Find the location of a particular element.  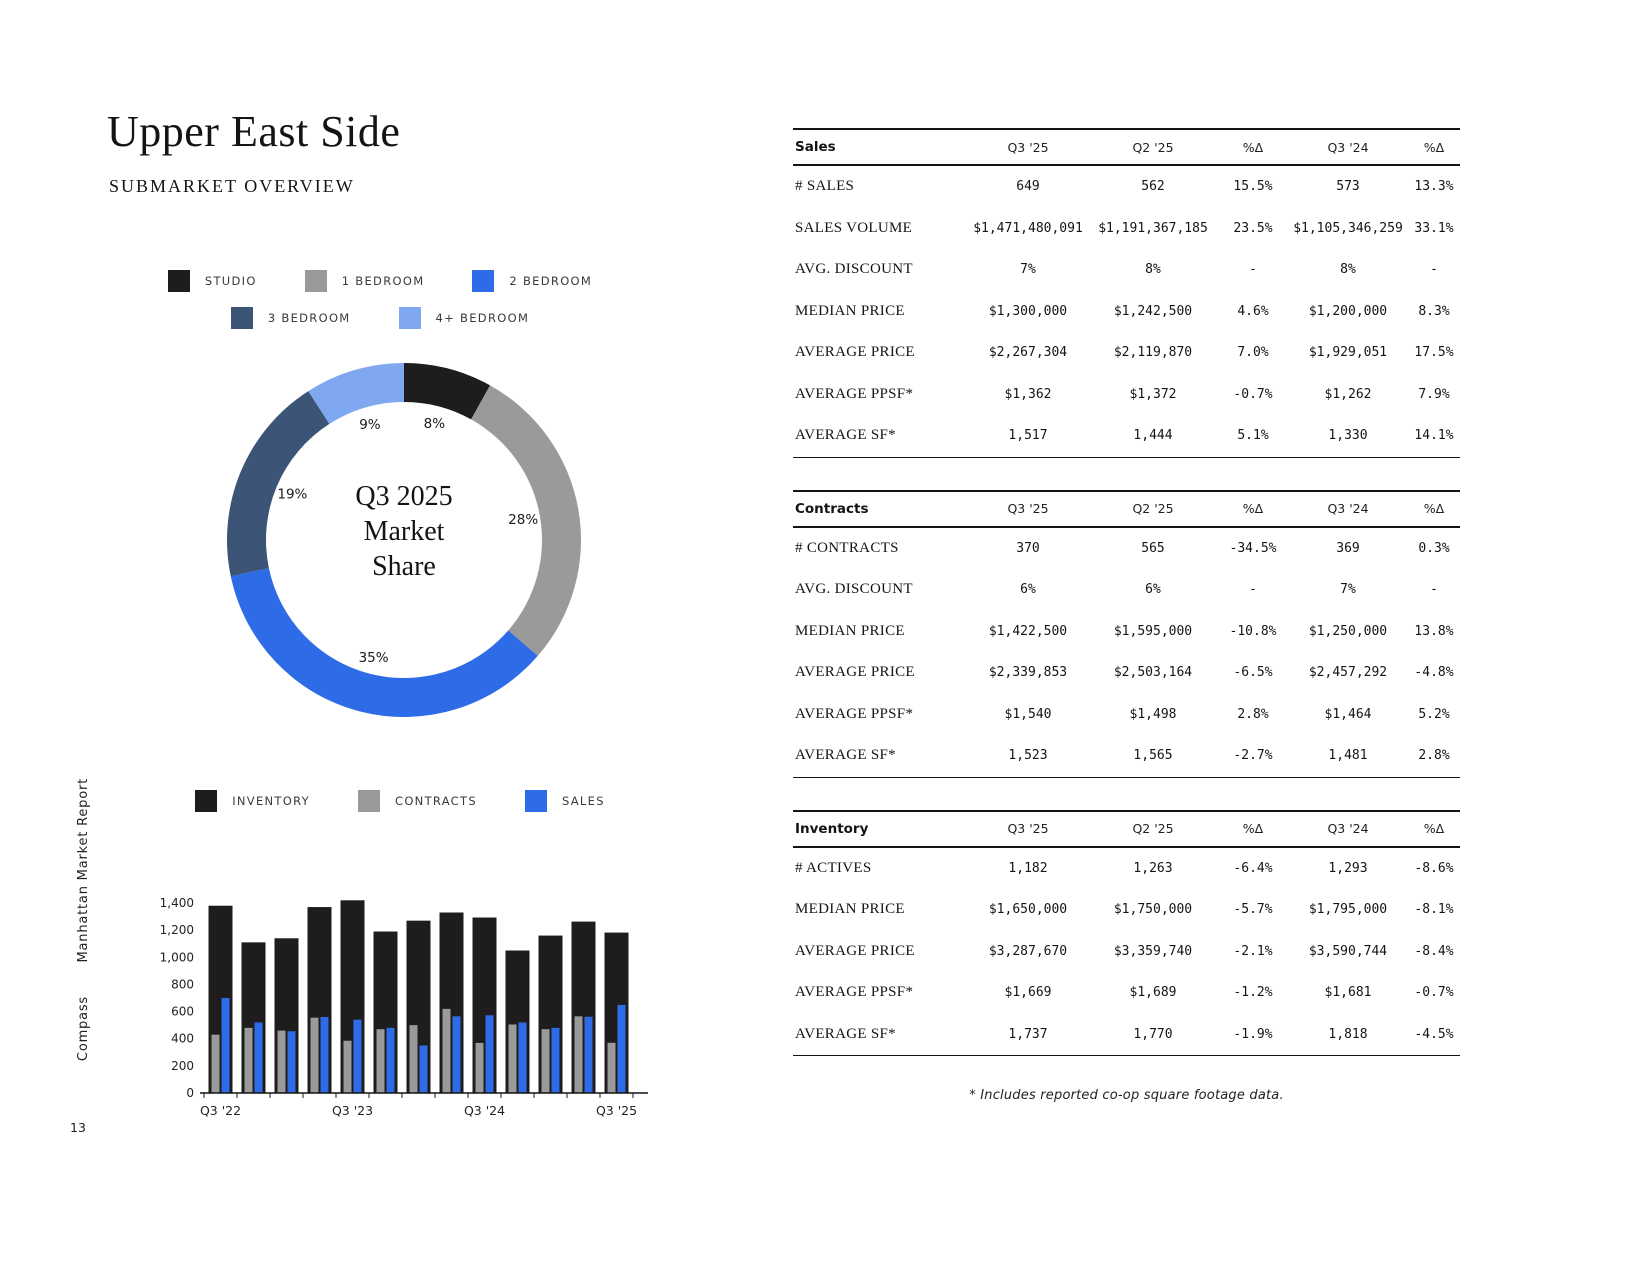

column-header: Q3 '25 is located at coordinates (1028, 147).